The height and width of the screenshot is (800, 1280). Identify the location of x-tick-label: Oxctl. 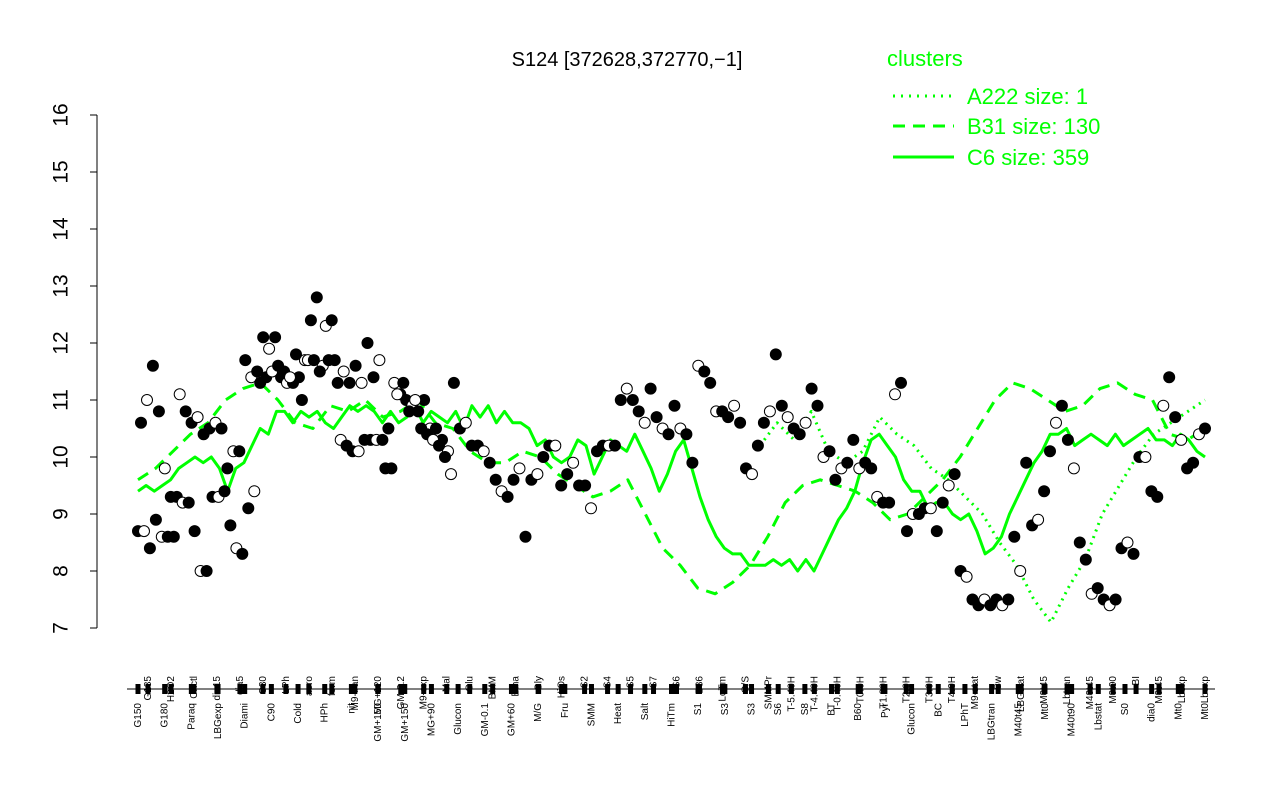
(194, 687).